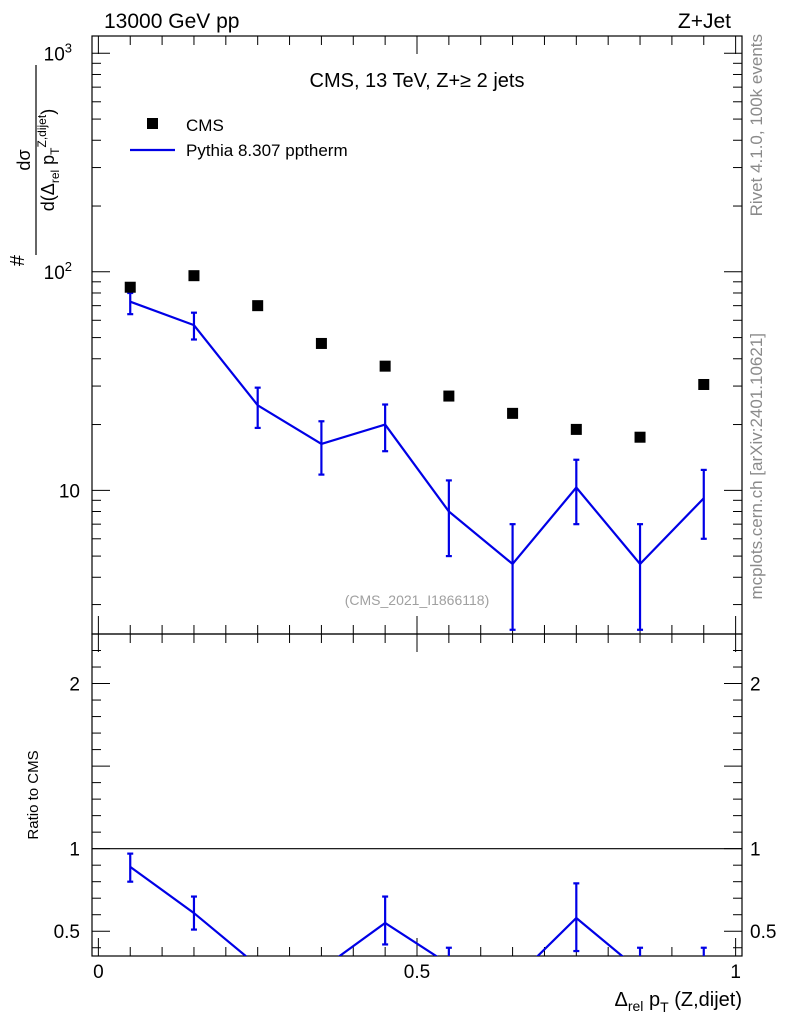  I want to click on legend-data-marker, so click(152, 123).